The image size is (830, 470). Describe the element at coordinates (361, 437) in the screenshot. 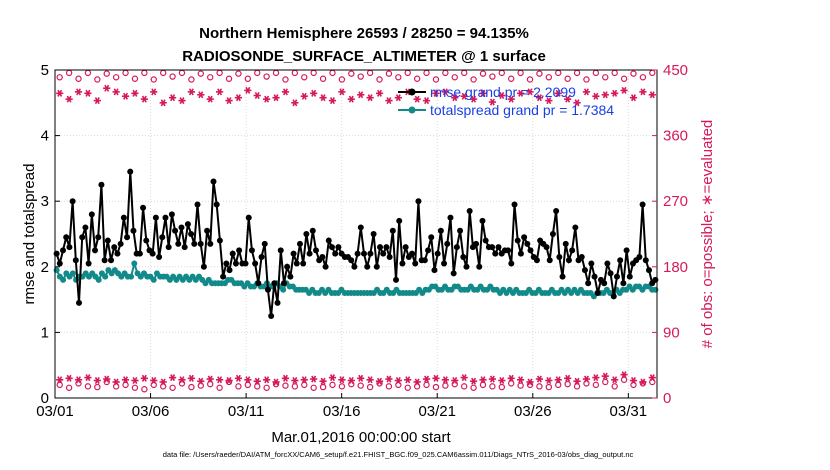

I see `x-axis-label: Mar.01,2016 00:00:00 start` at that location.